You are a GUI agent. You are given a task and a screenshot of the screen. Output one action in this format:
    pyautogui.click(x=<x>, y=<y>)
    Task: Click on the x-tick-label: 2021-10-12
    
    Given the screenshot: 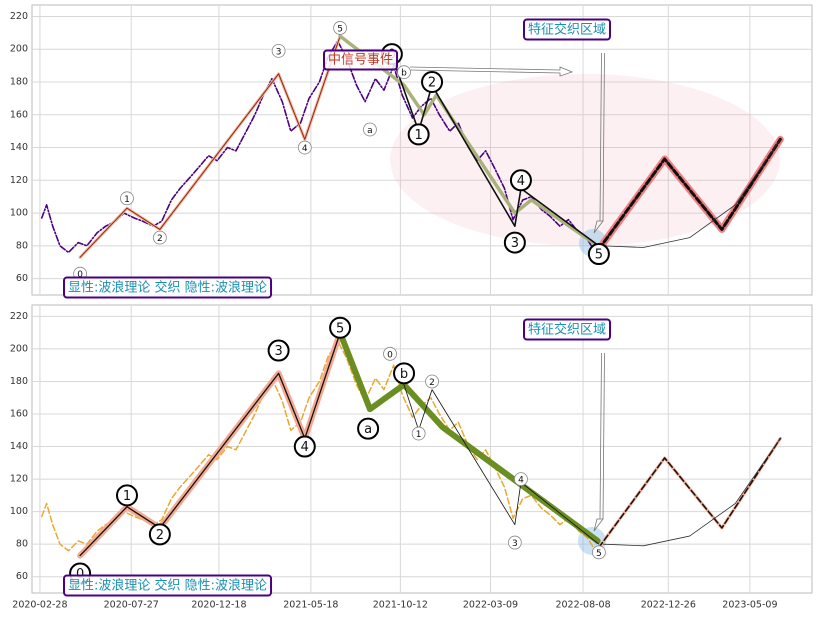 What is the action you would take?
    pyautogui.click(x=400, y=605)
    